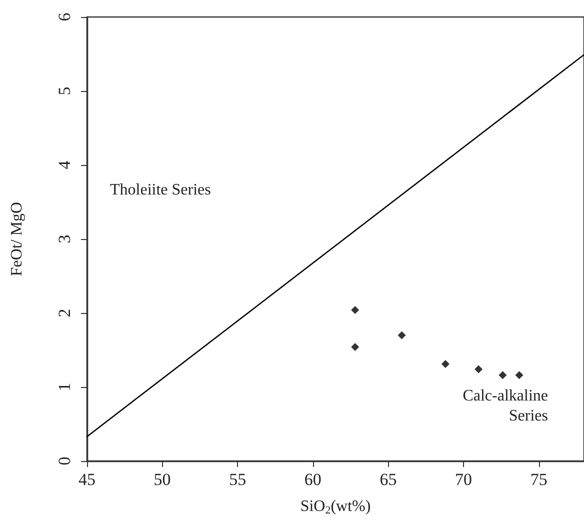 The image size is (584, 521). I want to click on annotation: Tholeiite Series, so click(160, 190).